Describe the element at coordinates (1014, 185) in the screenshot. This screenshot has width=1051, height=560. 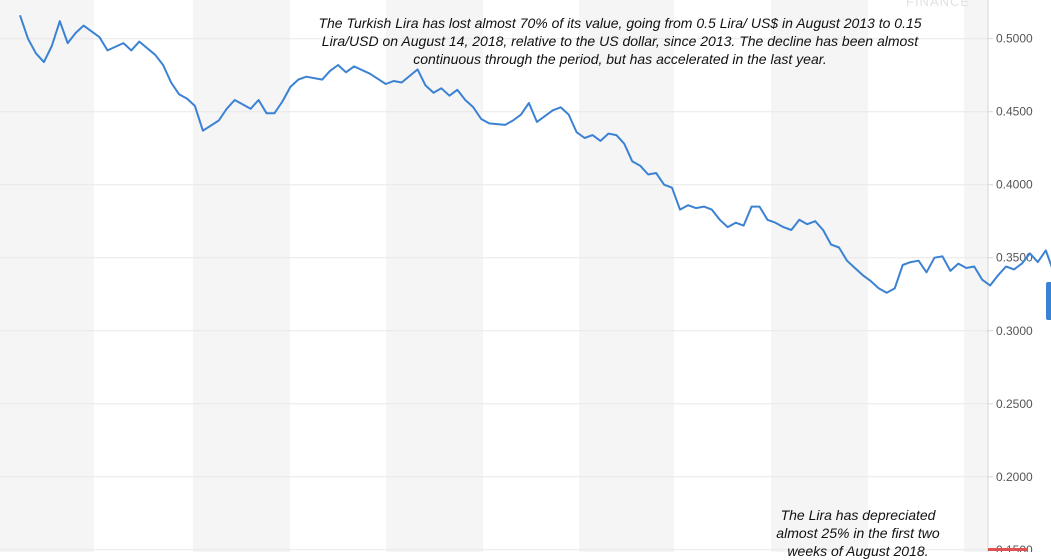
I see `y-tick-label: 0.4000` at that location.